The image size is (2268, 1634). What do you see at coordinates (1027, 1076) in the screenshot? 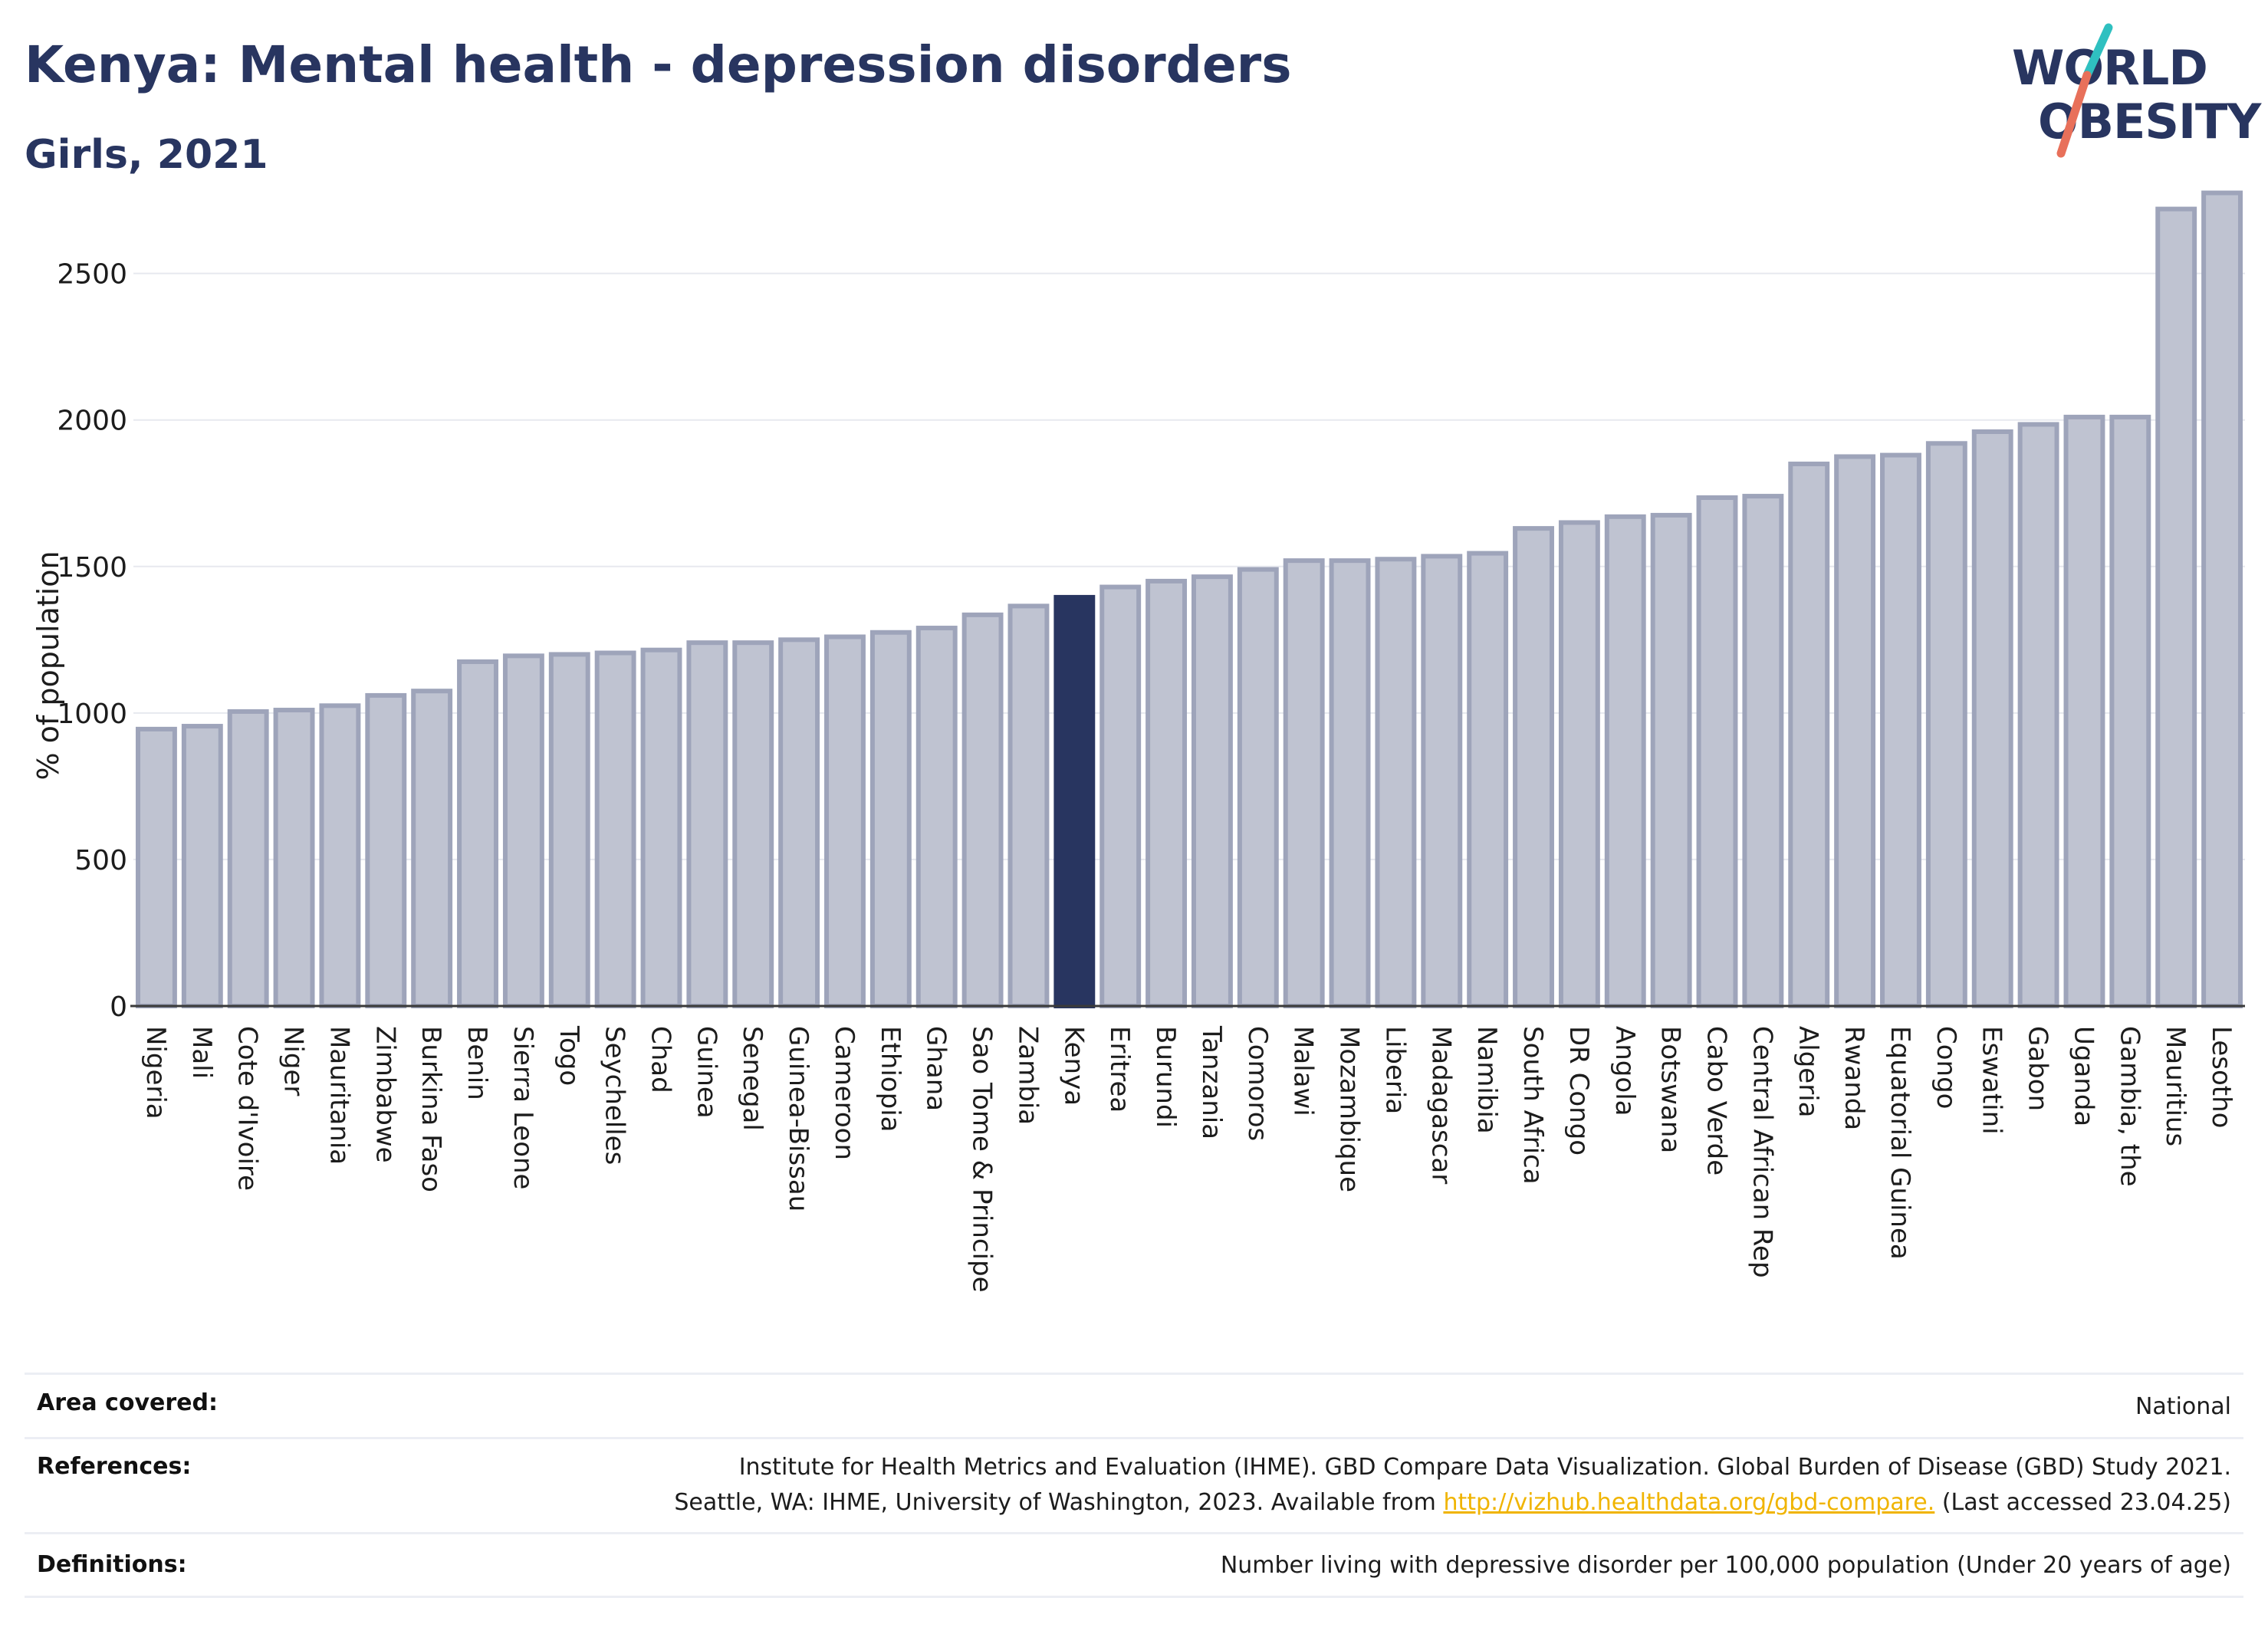
I see `x-tick-label: Zambia` at bounding box center [1027, 1076].